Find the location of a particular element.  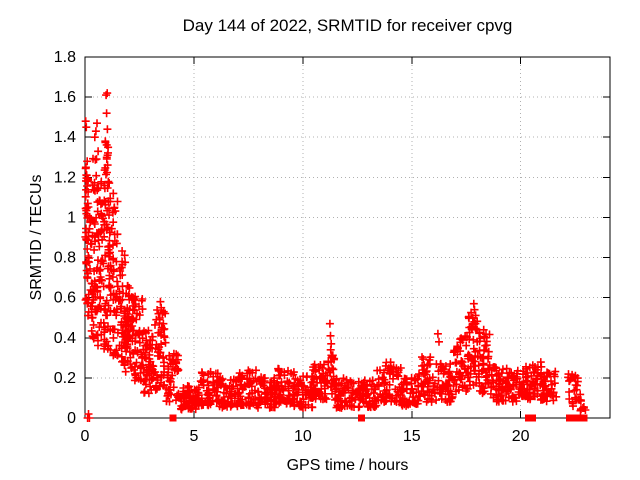

x-tick-labels: 0 5 10 15 20 is located at coordinates (305, 436).